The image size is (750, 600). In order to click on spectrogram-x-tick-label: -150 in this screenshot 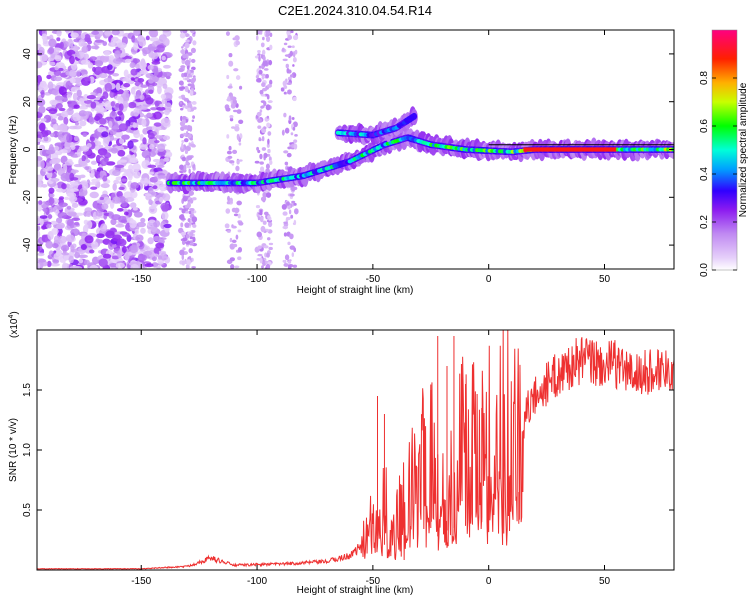, I will do `click(141, 279)`.